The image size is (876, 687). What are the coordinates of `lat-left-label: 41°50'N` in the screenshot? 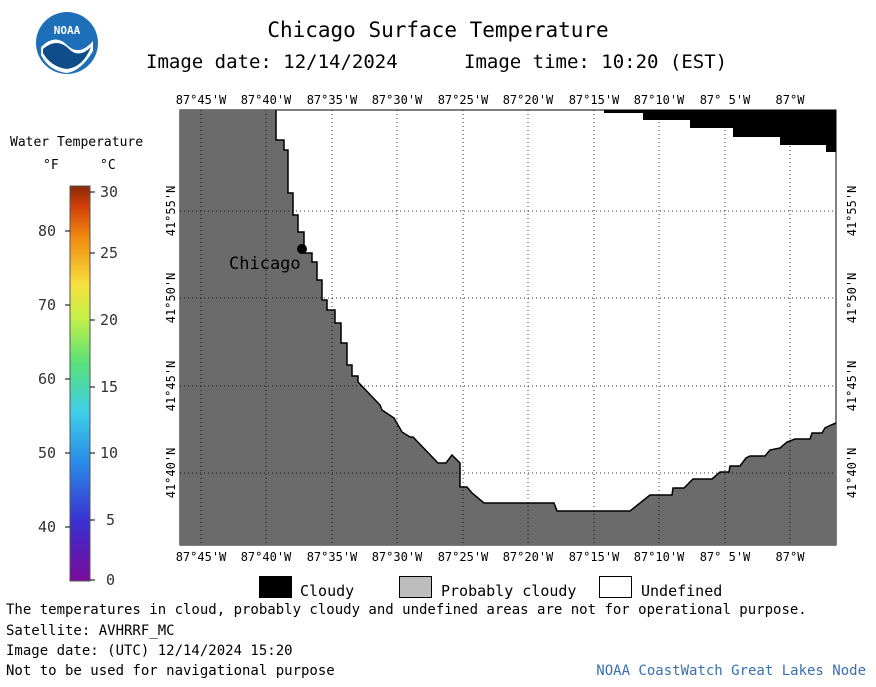 It's located at (171, 298).